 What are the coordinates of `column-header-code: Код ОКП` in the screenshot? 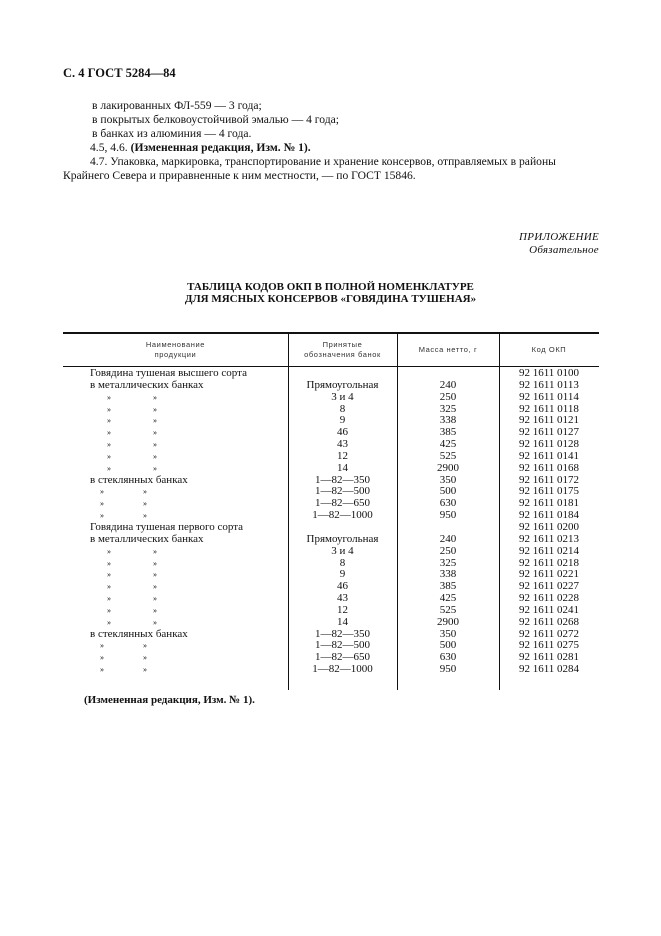 It's located at (549, 349).